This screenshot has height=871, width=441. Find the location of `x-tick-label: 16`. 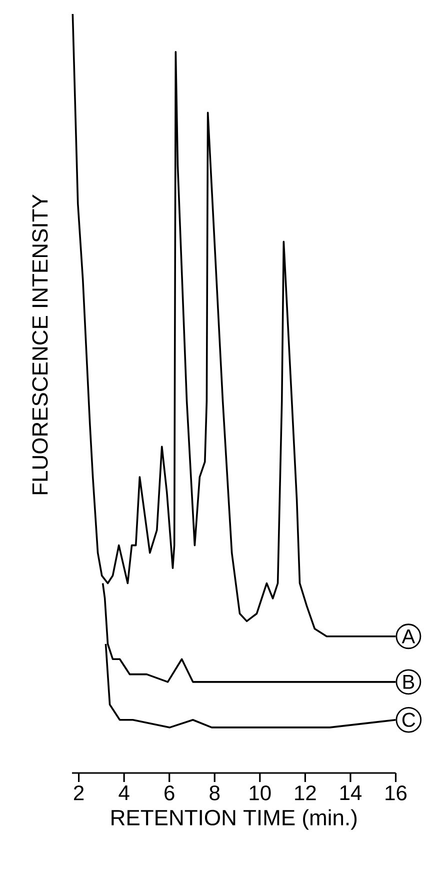

x-tick-label: 16 is located at coordinates (396, 793).